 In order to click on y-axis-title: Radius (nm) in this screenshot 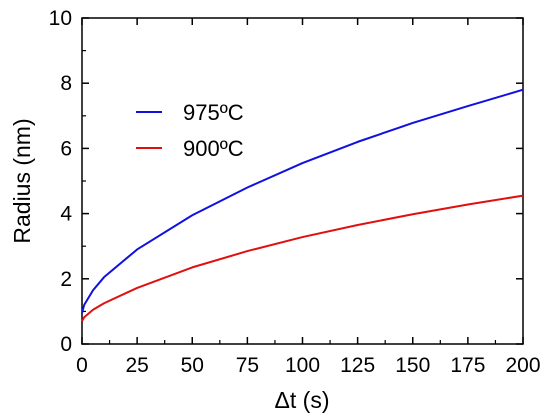, I will do `click(22, 180)`.